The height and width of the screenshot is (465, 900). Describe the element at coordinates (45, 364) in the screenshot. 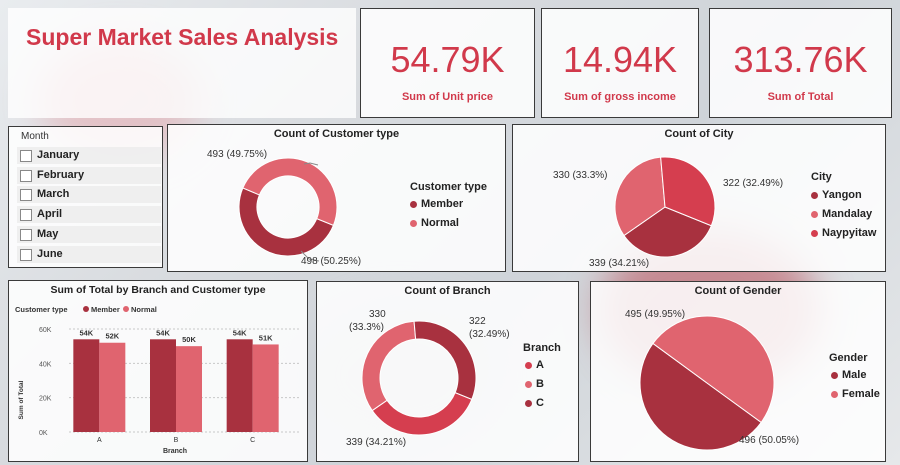

I see `y-tick-label: 40K` at that location.